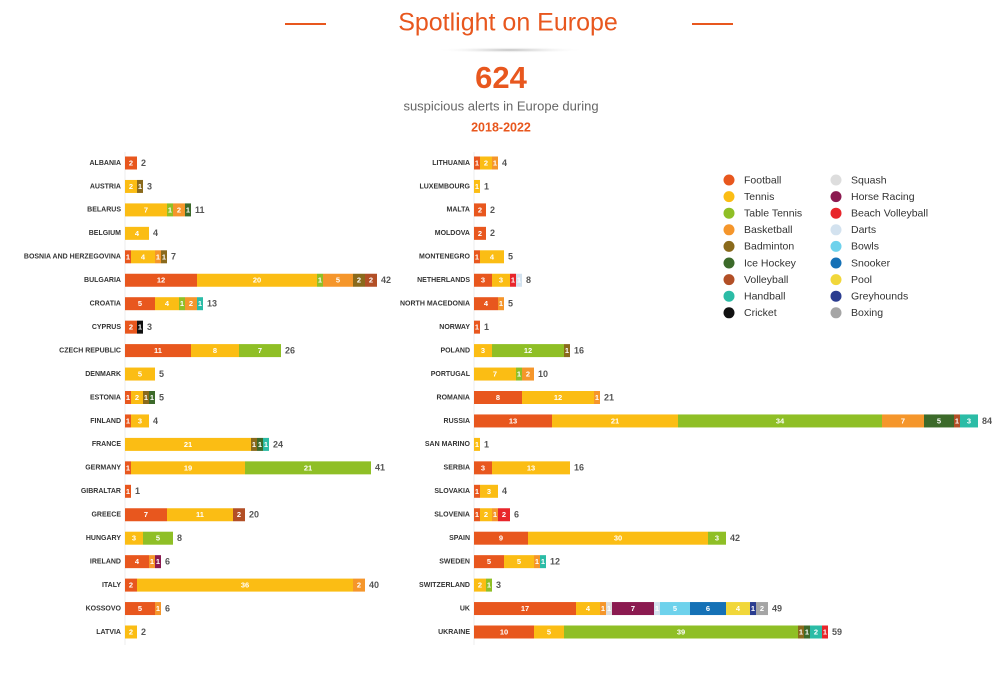 This screenshot has width=999, height=698. I want to click on country-label: POLAND, so click(455, 350).